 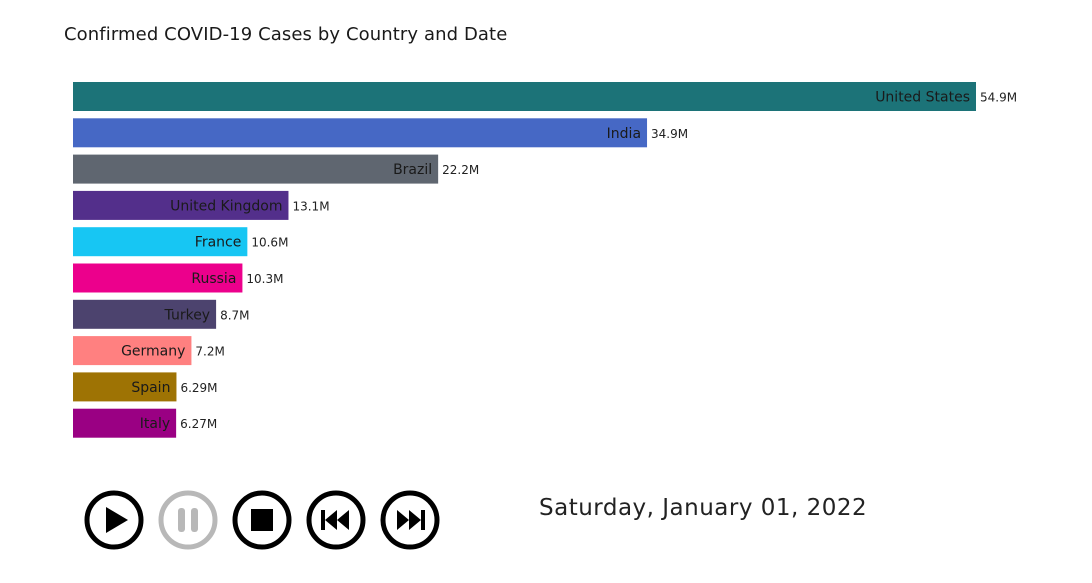 I want to click on bar-value-label: 6.29M, so click(x=198, y=388).